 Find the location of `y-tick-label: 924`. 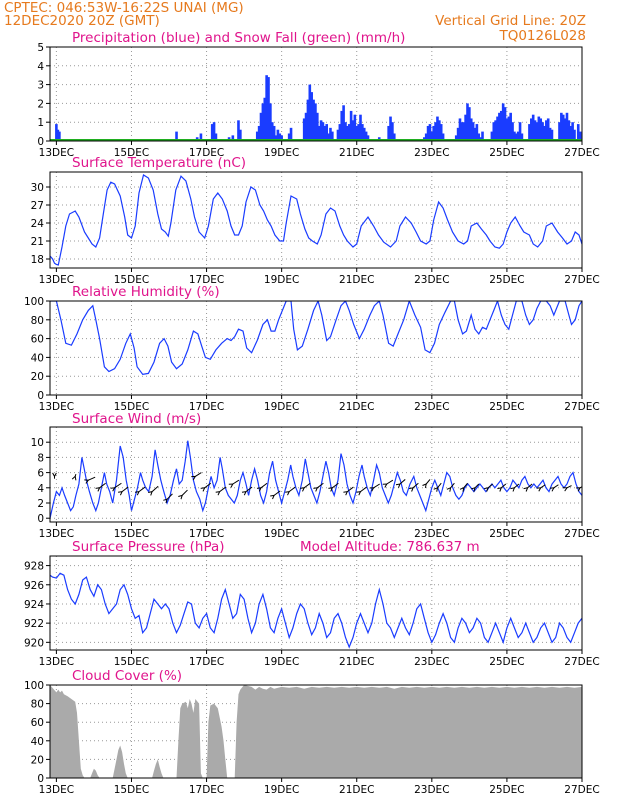

y-tick-label: 924 is located at coordinates (34, 605).